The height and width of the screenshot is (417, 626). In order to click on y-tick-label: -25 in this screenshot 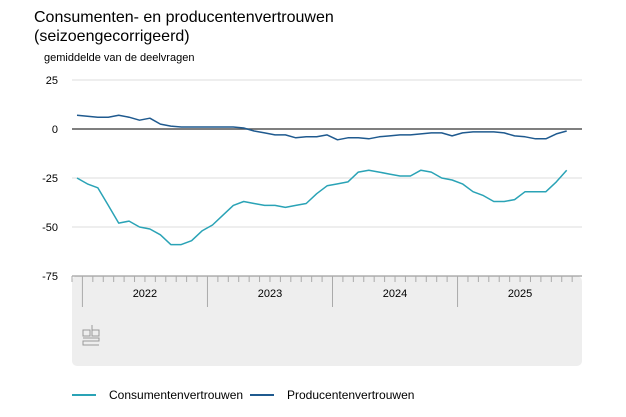, I will do `click(50, 179)`.